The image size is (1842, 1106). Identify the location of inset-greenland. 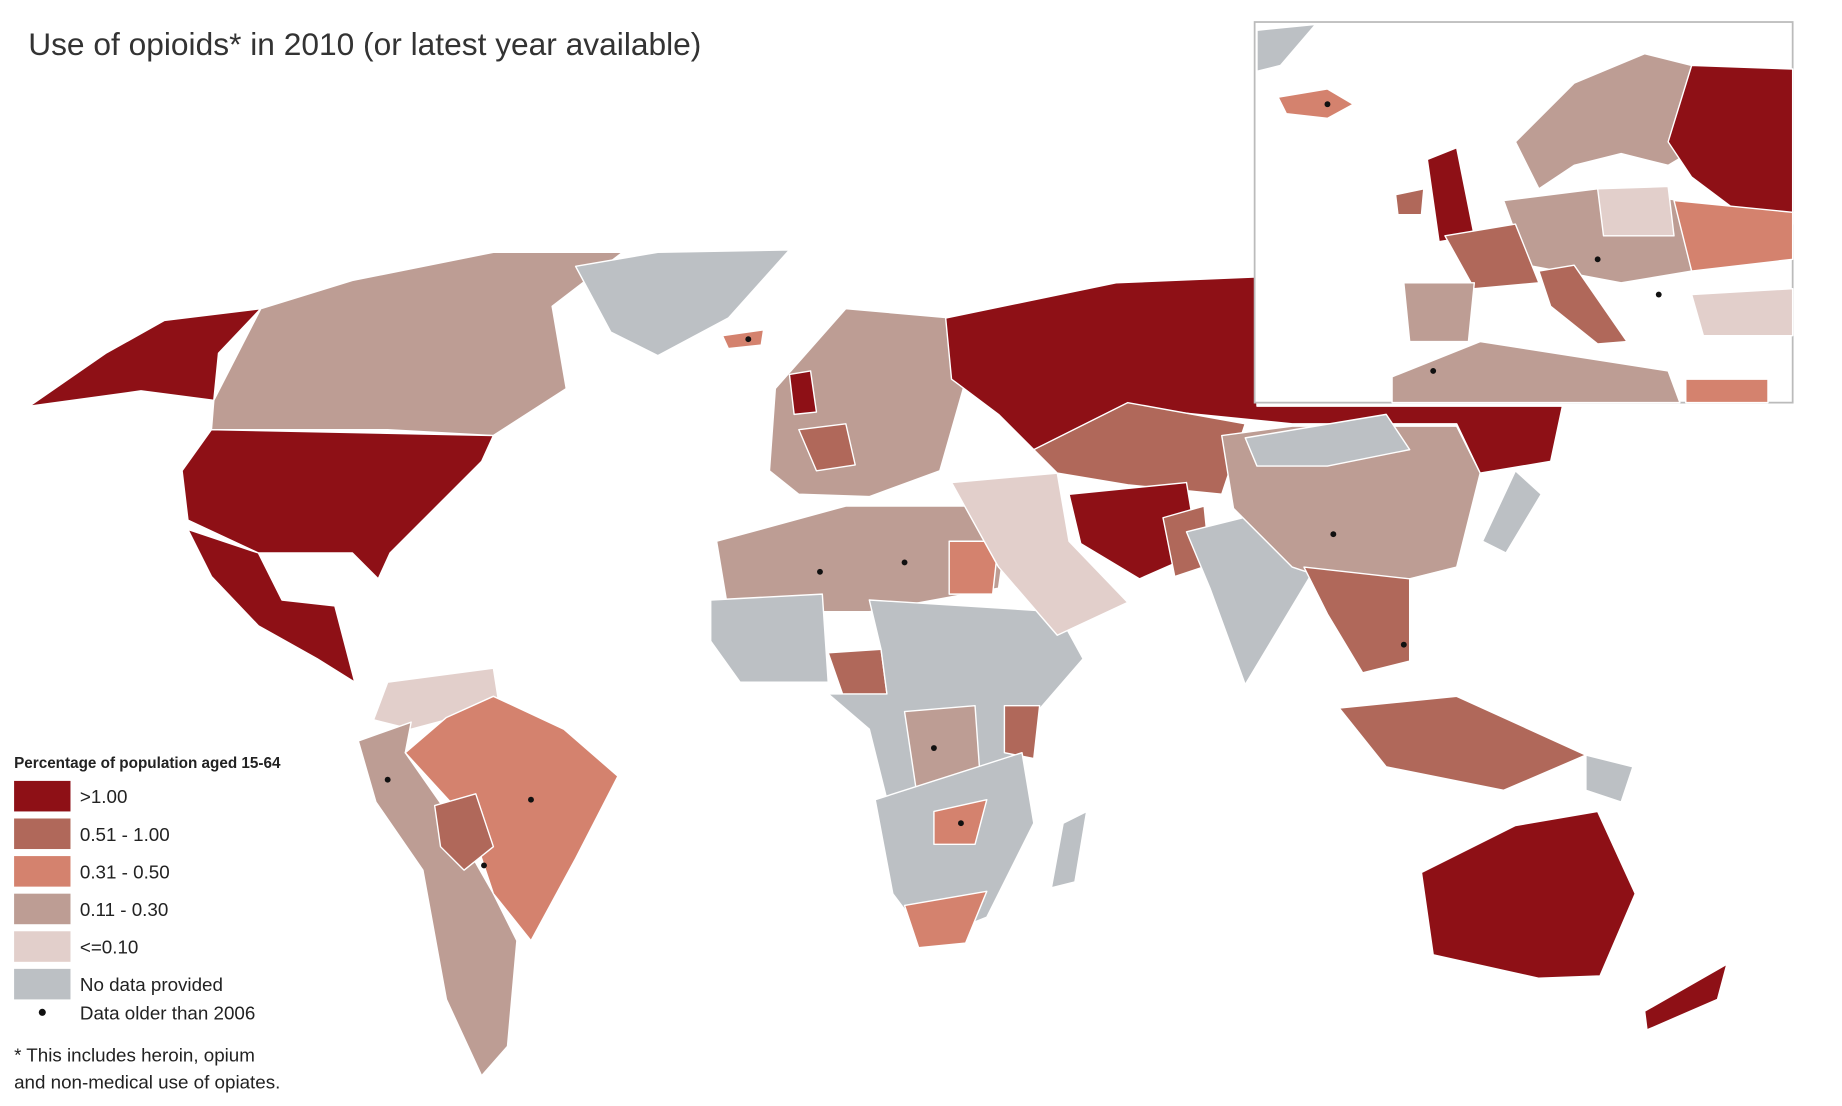
(1286, 48).